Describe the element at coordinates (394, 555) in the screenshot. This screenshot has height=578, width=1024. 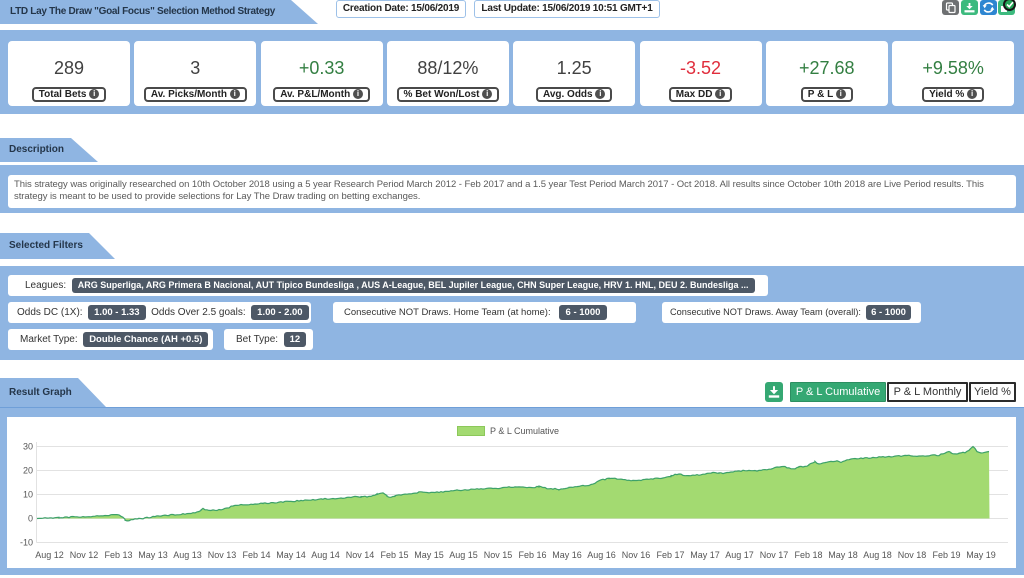
I see `svg-text: Feb 15` at that location.